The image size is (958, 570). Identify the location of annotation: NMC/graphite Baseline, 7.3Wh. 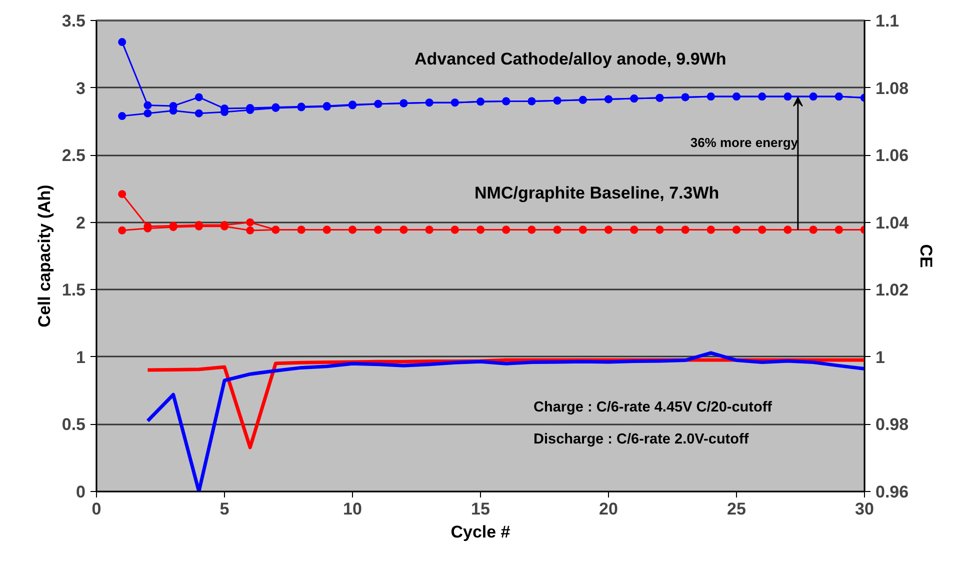
(597, 193).